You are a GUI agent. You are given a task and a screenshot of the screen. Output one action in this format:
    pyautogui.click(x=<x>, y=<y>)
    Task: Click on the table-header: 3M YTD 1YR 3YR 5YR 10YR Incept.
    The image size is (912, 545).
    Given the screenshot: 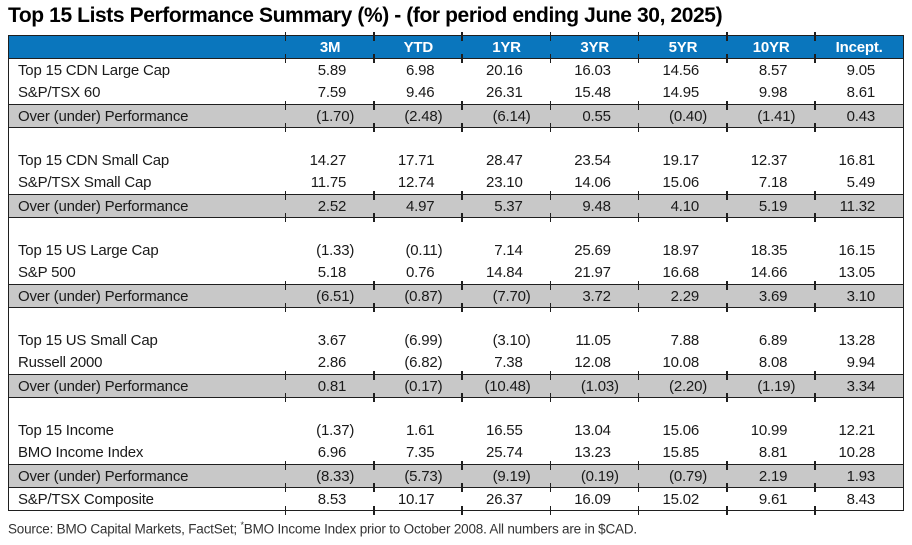 What is the action you would take?
    pyautogui.click(x=456, y=46)
    